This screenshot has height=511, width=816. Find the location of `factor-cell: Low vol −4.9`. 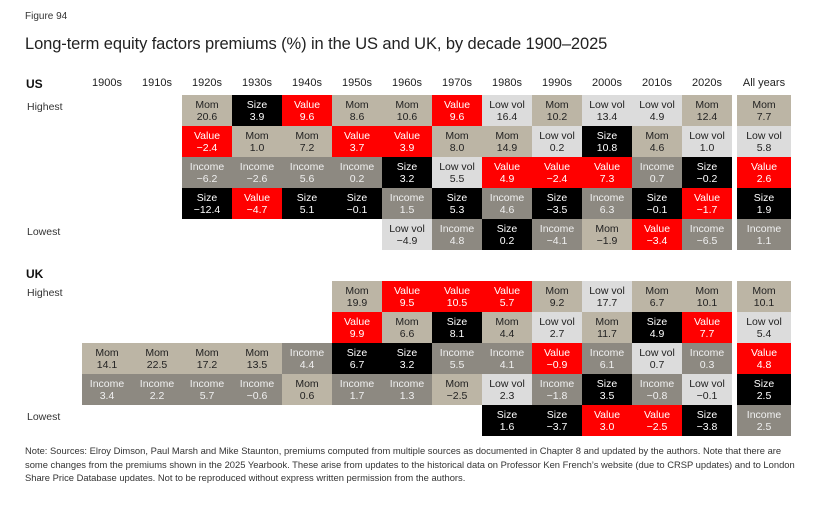

factor-cell: Low vol −4.9 is located at coordinates (407, 234).